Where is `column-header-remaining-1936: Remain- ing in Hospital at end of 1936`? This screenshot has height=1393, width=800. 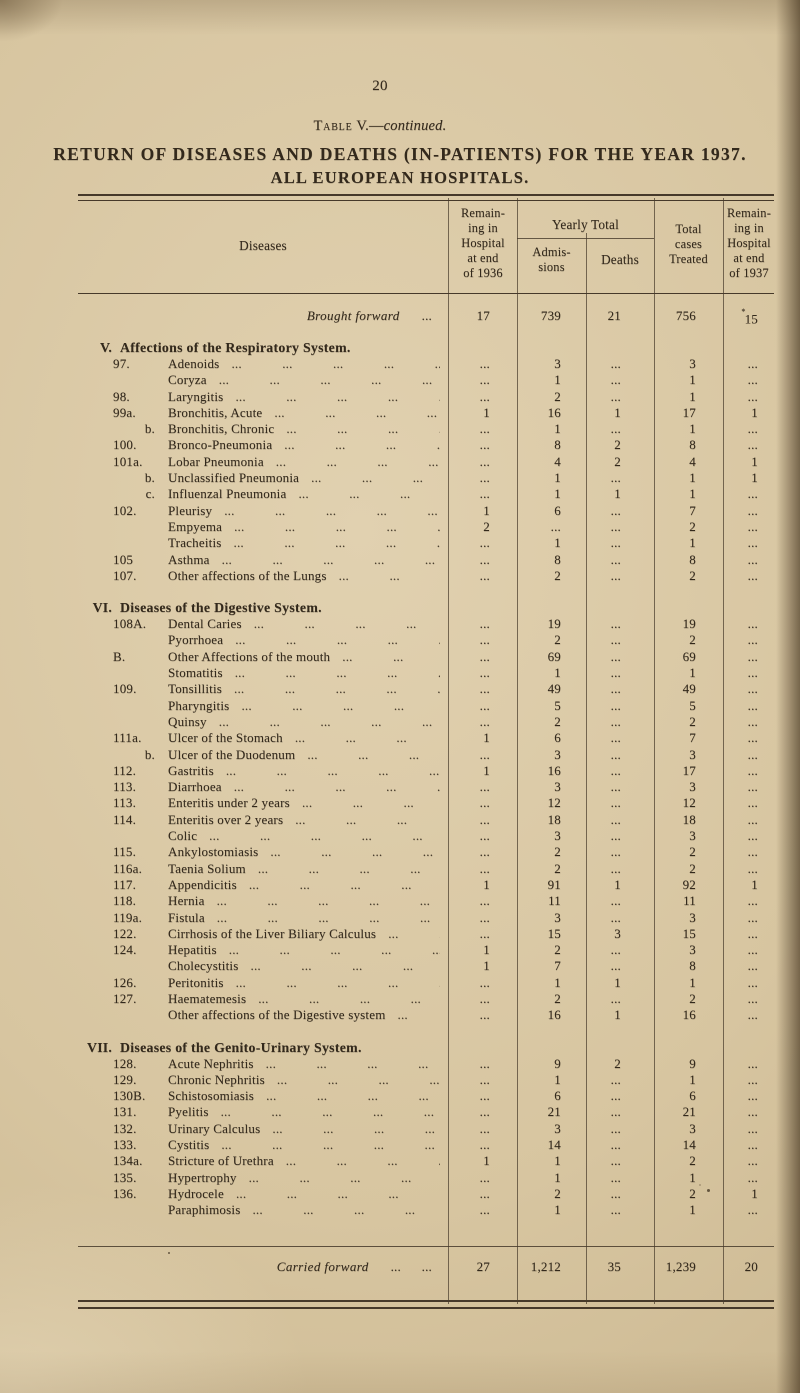
column-header-remaining-1936: Remain- ing in Hospital at end of 1936 is located at coordinates (483, 243).